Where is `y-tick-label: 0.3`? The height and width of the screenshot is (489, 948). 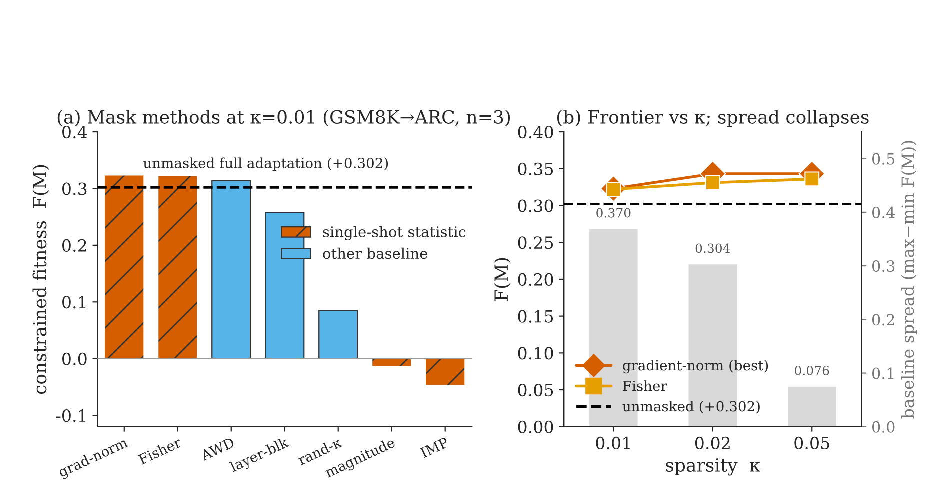 y-tick-label: 0.3 is located at coordinates (74, 189).